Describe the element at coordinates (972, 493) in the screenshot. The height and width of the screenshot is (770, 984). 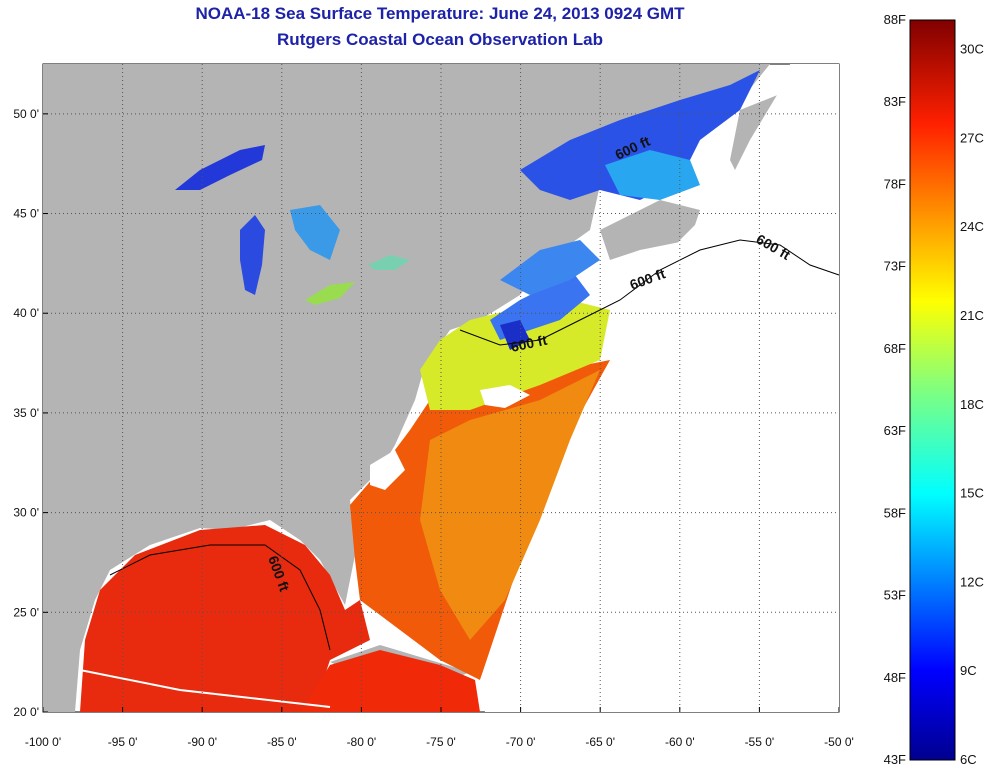
I see `colorbar-c-label: 15C` at that location.